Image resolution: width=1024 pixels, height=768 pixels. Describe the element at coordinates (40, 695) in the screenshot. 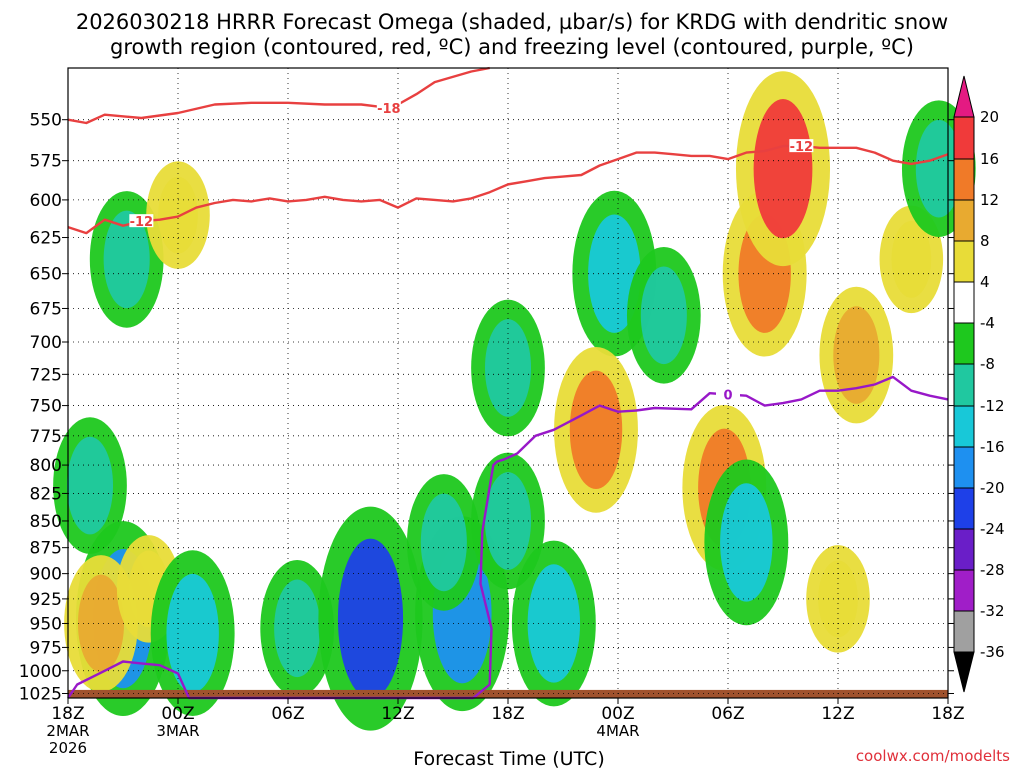

I see `y-tick-label: 1025` at that location.